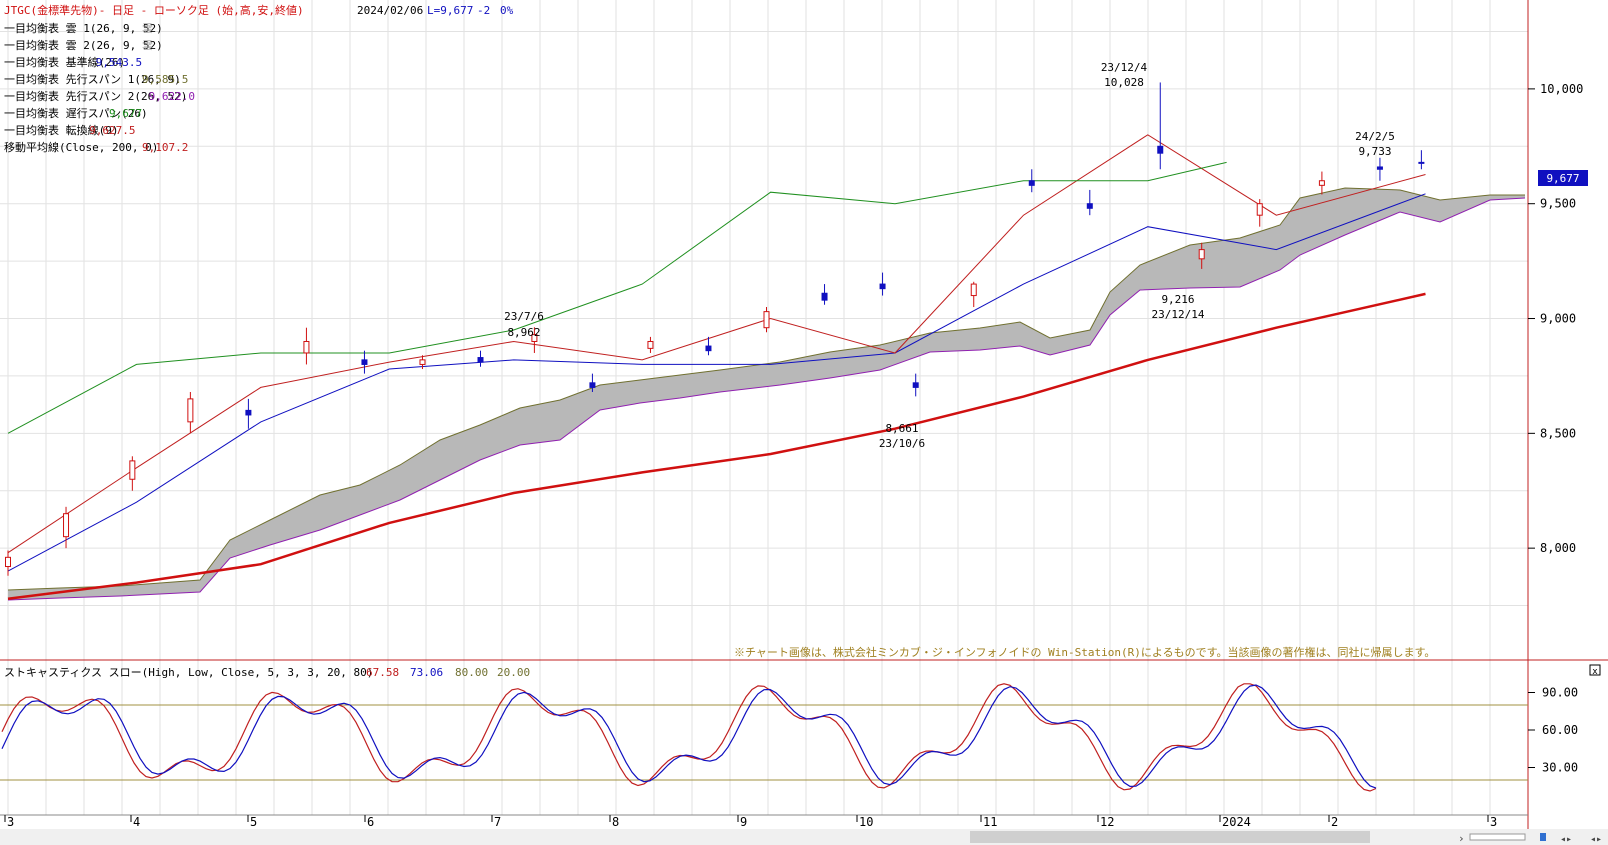 This screenshot has width=1608, height=845. What do you see at coordinates (1375, 136) in the screenshot?
I see `annotation-date: 24/2/5` at bounding box center [1375, 136].